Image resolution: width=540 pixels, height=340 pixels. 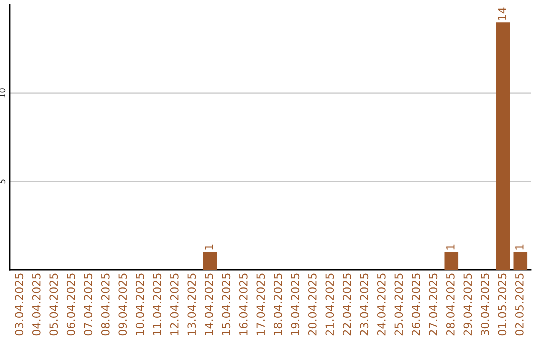 I want to click on x-tick-label: 27.04.2025, so click(x=433, y=305).